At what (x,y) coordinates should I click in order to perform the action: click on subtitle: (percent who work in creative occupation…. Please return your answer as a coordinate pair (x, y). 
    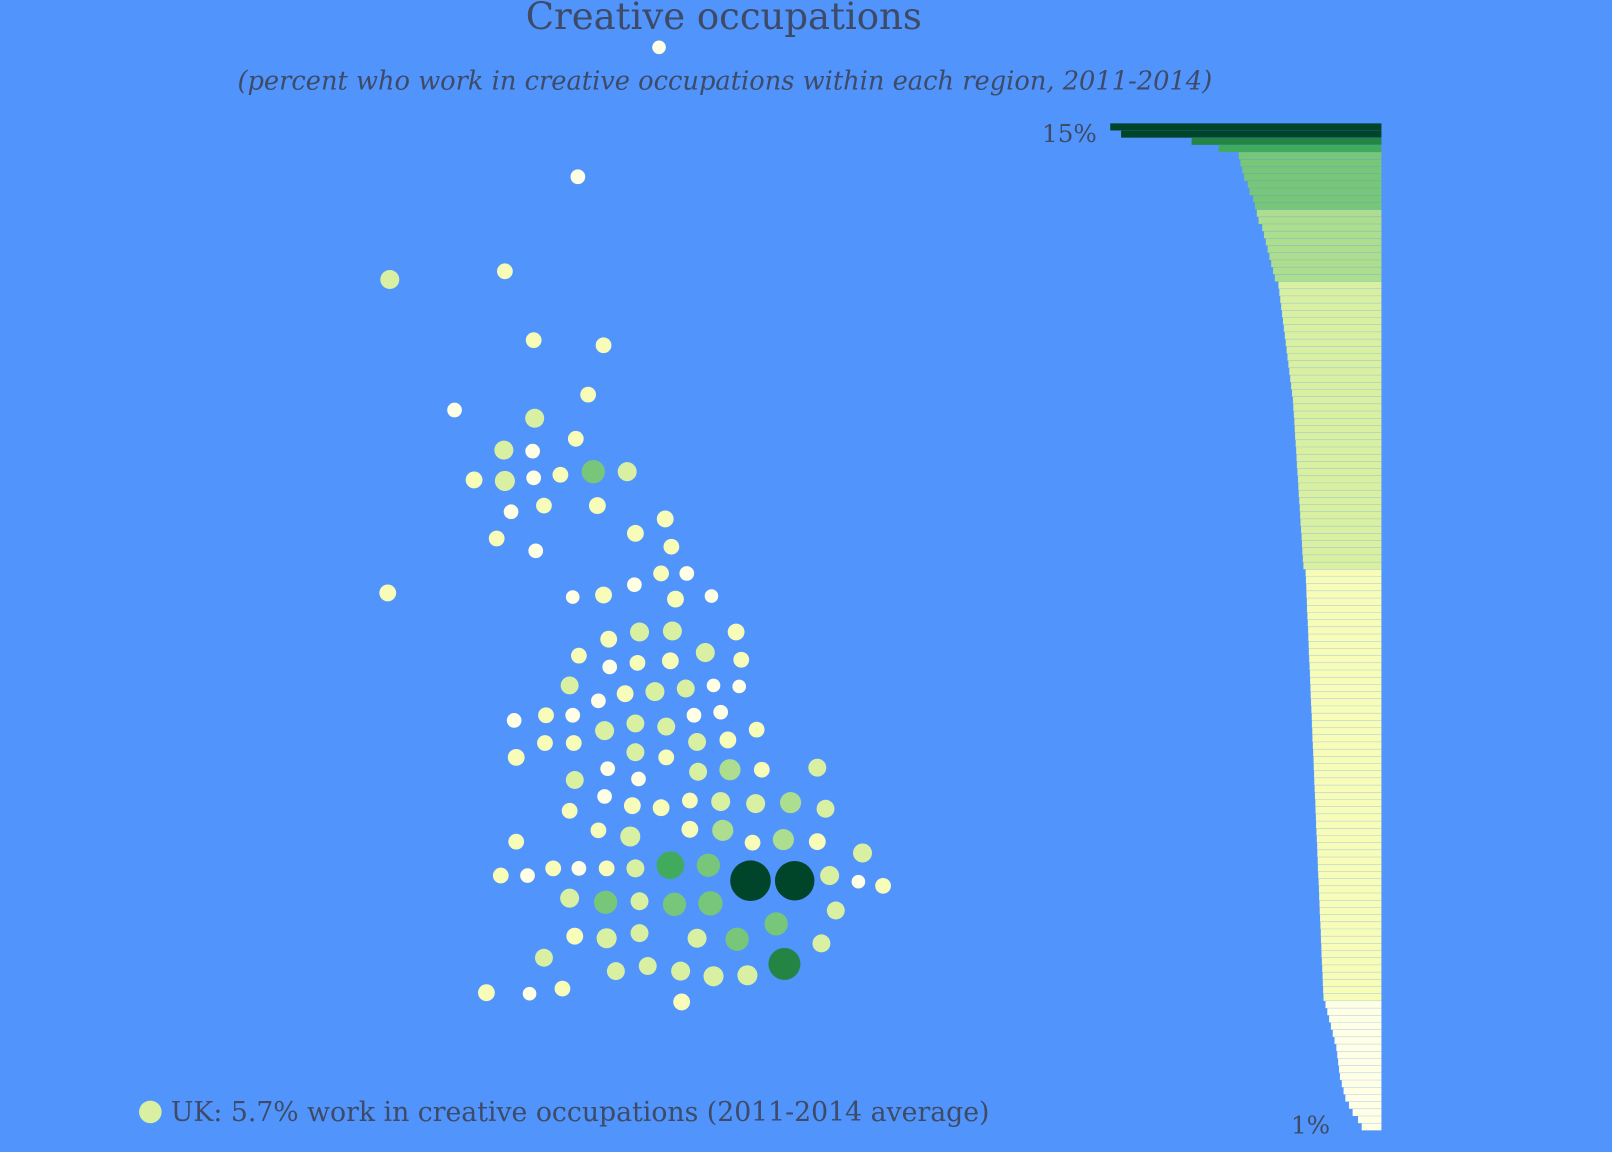
    Looking at the image, I should click on (724, 81).